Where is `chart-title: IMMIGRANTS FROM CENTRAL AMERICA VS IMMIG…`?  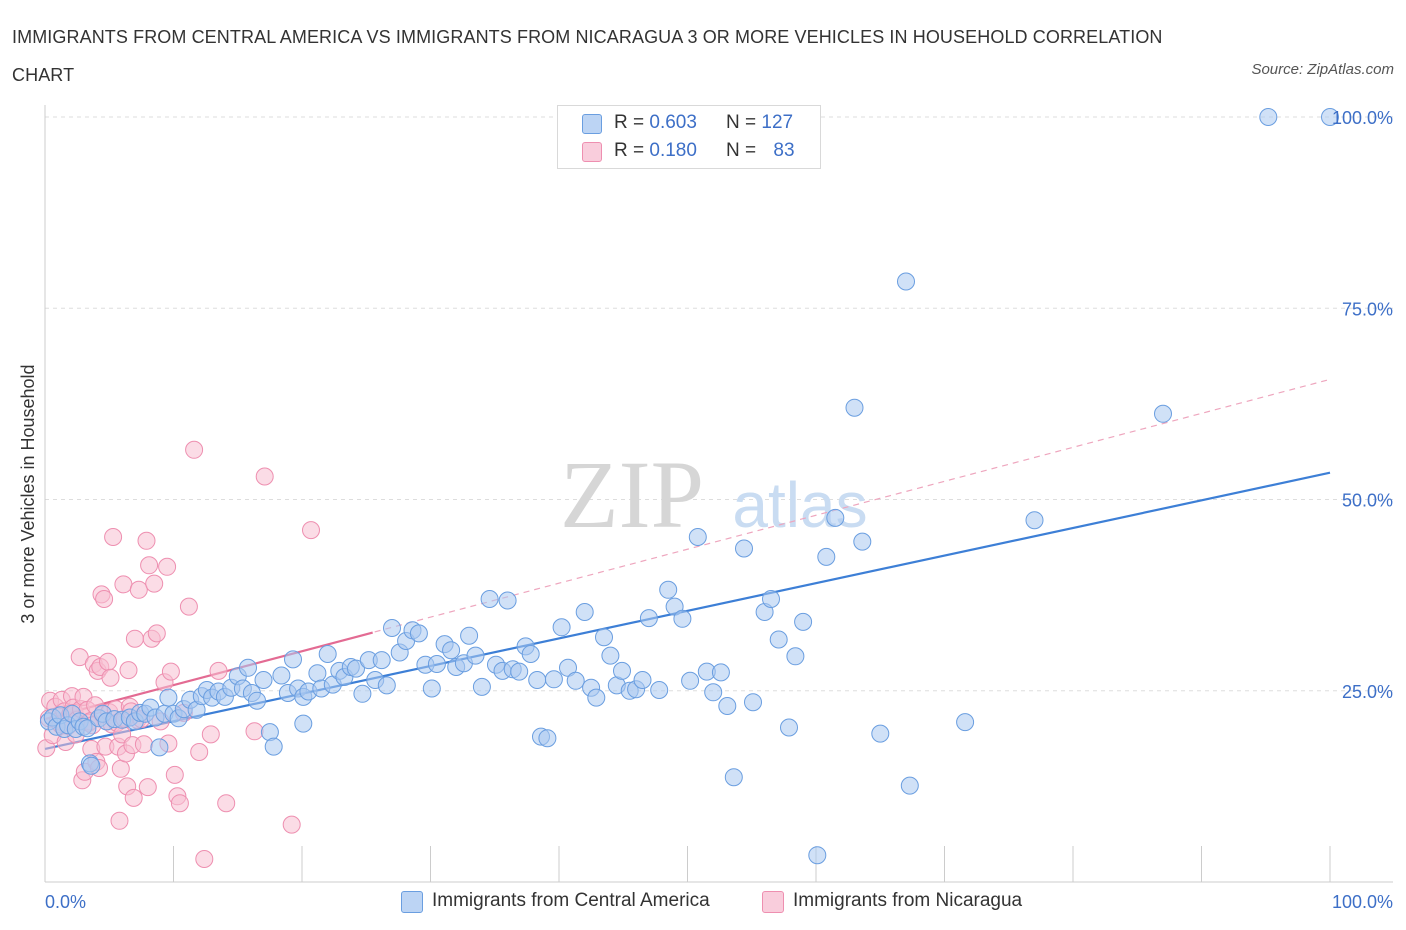 chart-title: IMMIGRANTS FROM CENTRAL AMERICA VS IMMIG… is located at coordinates (587, 56).